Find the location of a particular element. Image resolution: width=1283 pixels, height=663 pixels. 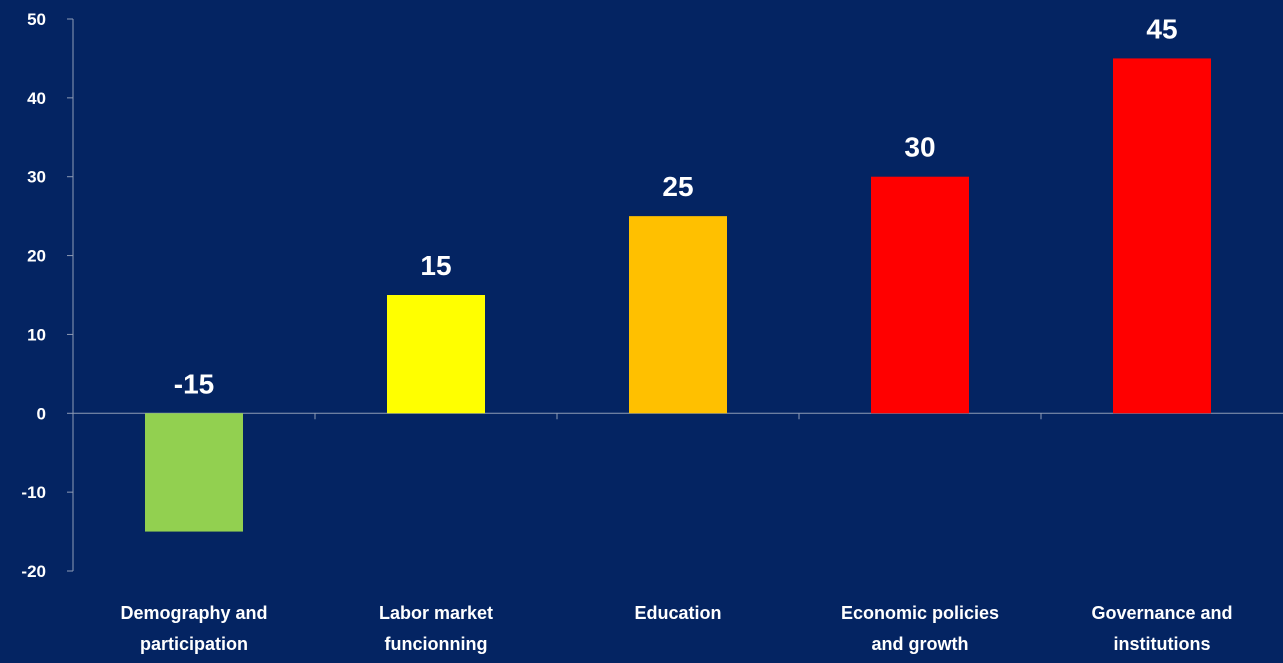

category-label-line: Governance and is located at coordinates (1161, 613).